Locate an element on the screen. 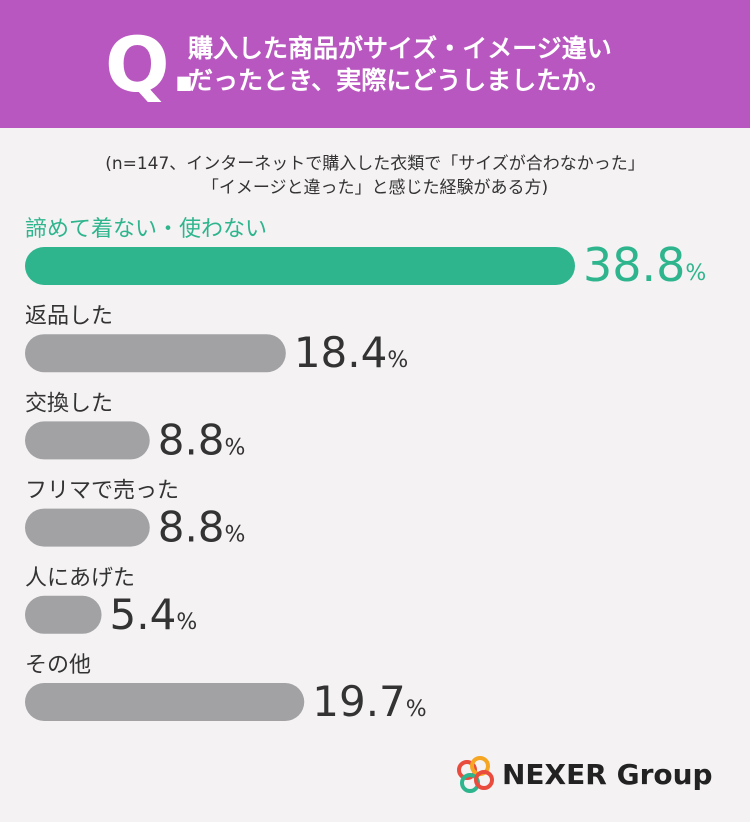 The width and height of the screenshot is (750, 822). category-label: 諦めて着ない・使わない is located at coordinates (146, 229).